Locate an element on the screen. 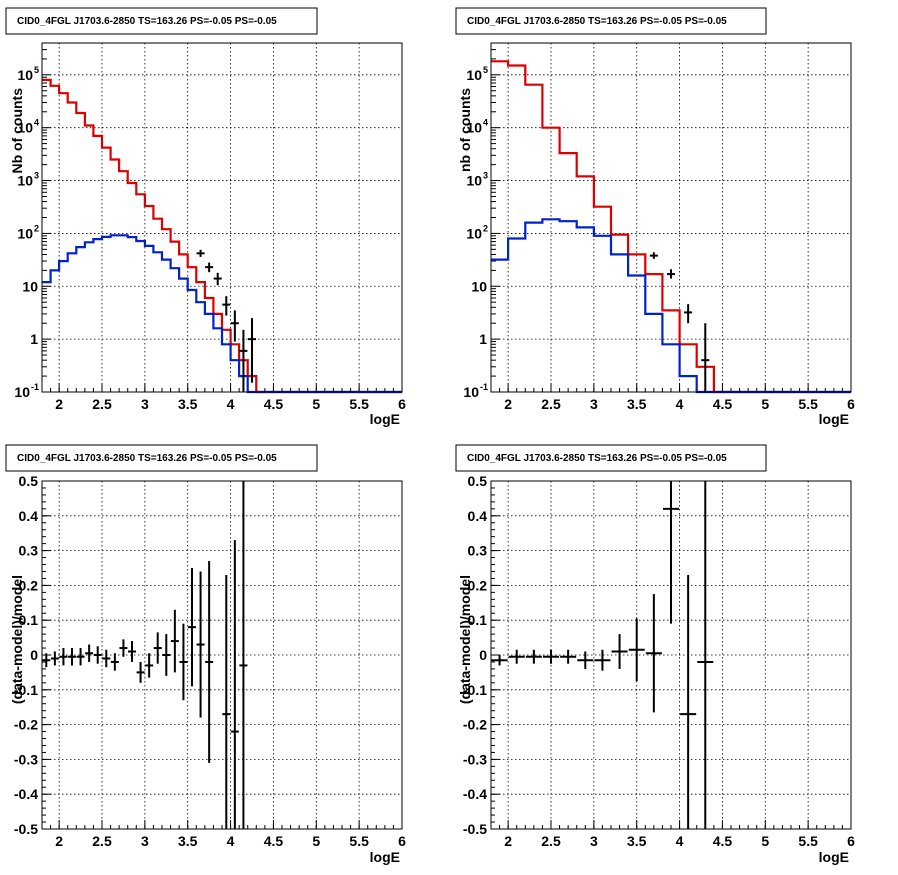  y-tick-label: 0.3 is located at coordinates (478, 551).